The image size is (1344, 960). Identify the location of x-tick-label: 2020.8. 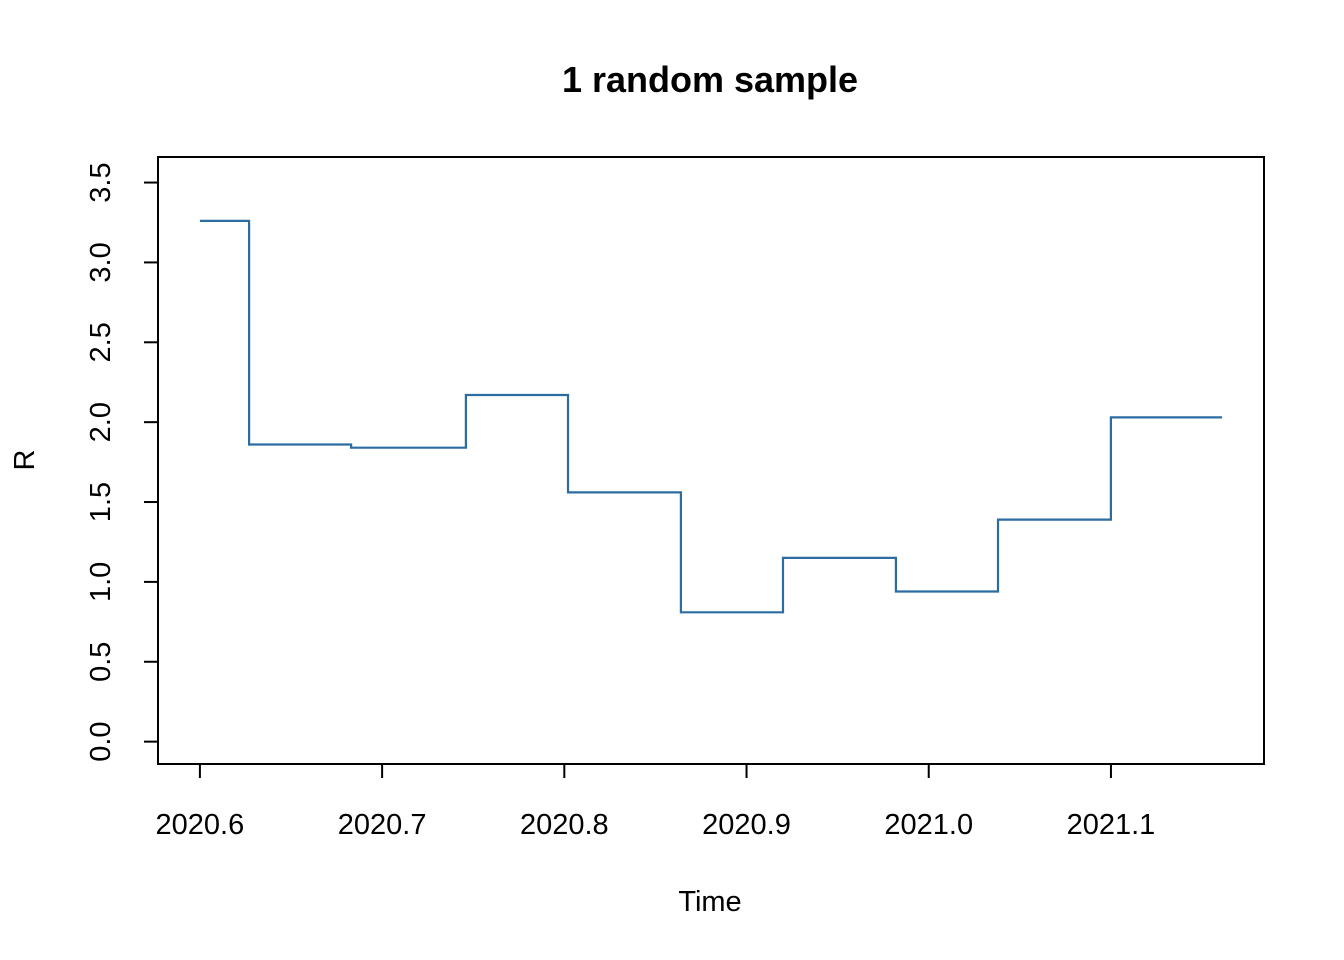
(564, 825).